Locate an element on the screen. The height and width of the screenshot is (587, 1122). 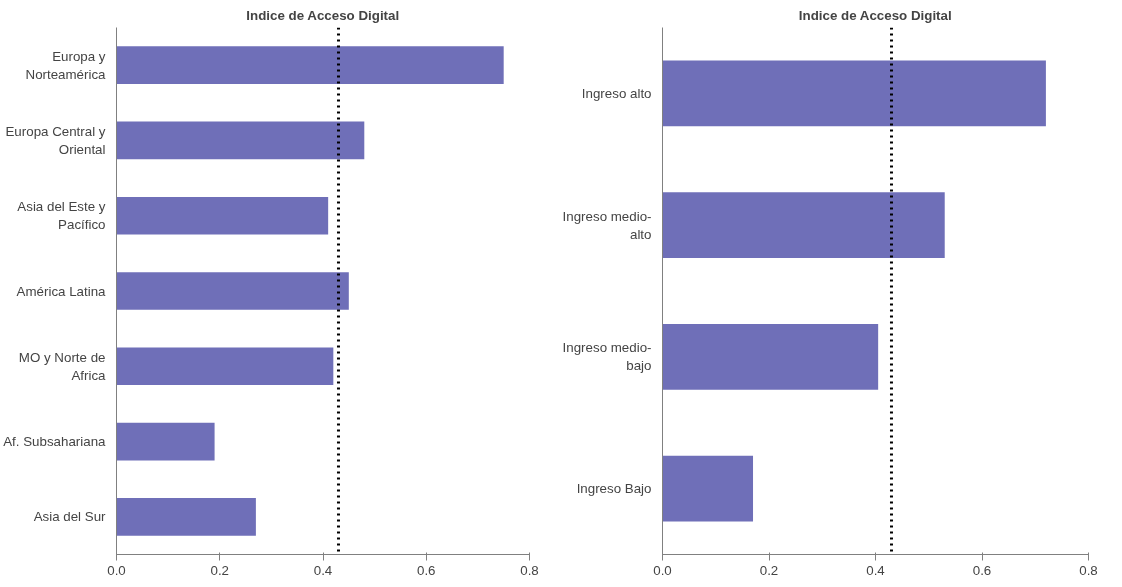
y-tick-label: Af. Subsahariana is located at coordinates (55, 442).